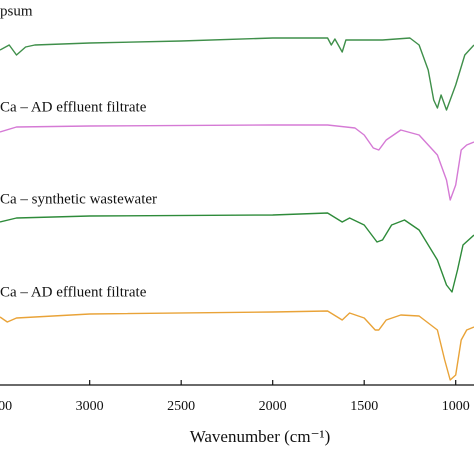  What do you see at coordinates (364, 406) in the screenshot?
I see `x-tick-label: 1500` at bounding box center [364, 406].